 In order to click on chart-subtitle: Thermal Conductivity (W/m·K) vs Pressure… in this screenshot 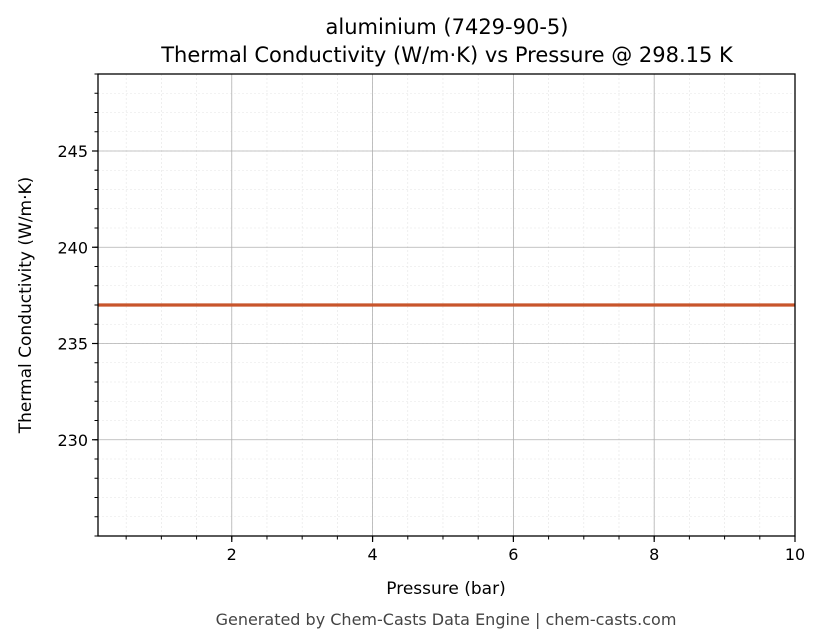, I will do `click(447, 55)`.